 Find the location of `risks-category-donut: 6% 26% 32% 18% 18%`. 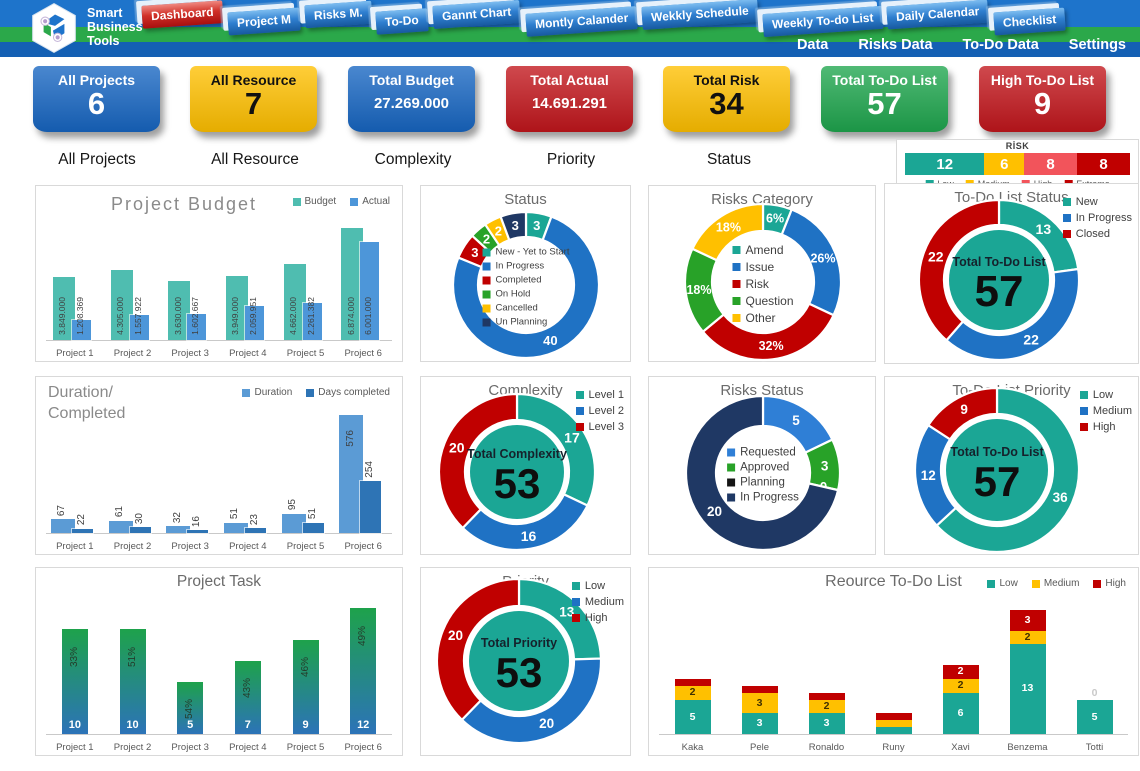

risks-category-donut: 6% 26% 32% 18% 18% is located at coordinates (763, 282).